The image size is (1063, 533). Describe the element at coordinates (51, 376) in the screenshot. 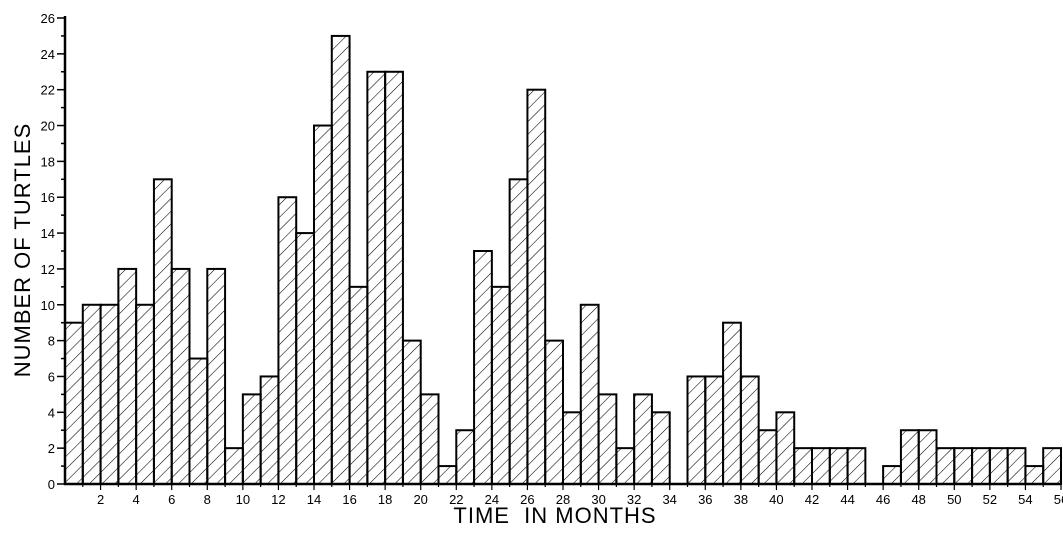

I see `y-tick-label: 6` at that location.